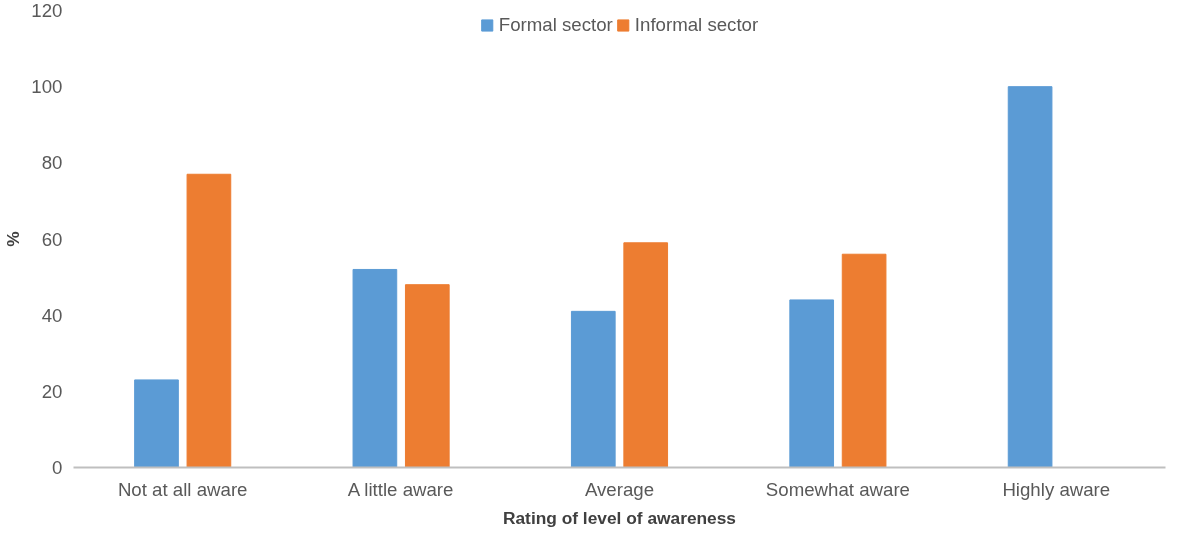  I want to click on y-tick-label: 20, so click(52, 391).